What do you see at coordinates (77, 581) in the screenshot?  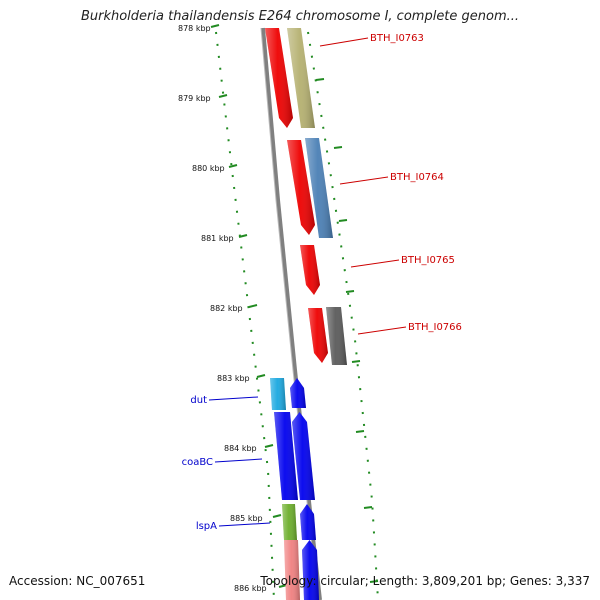 I see `accession-text: Accession: NC_007651` at bounding box center [77, 581].